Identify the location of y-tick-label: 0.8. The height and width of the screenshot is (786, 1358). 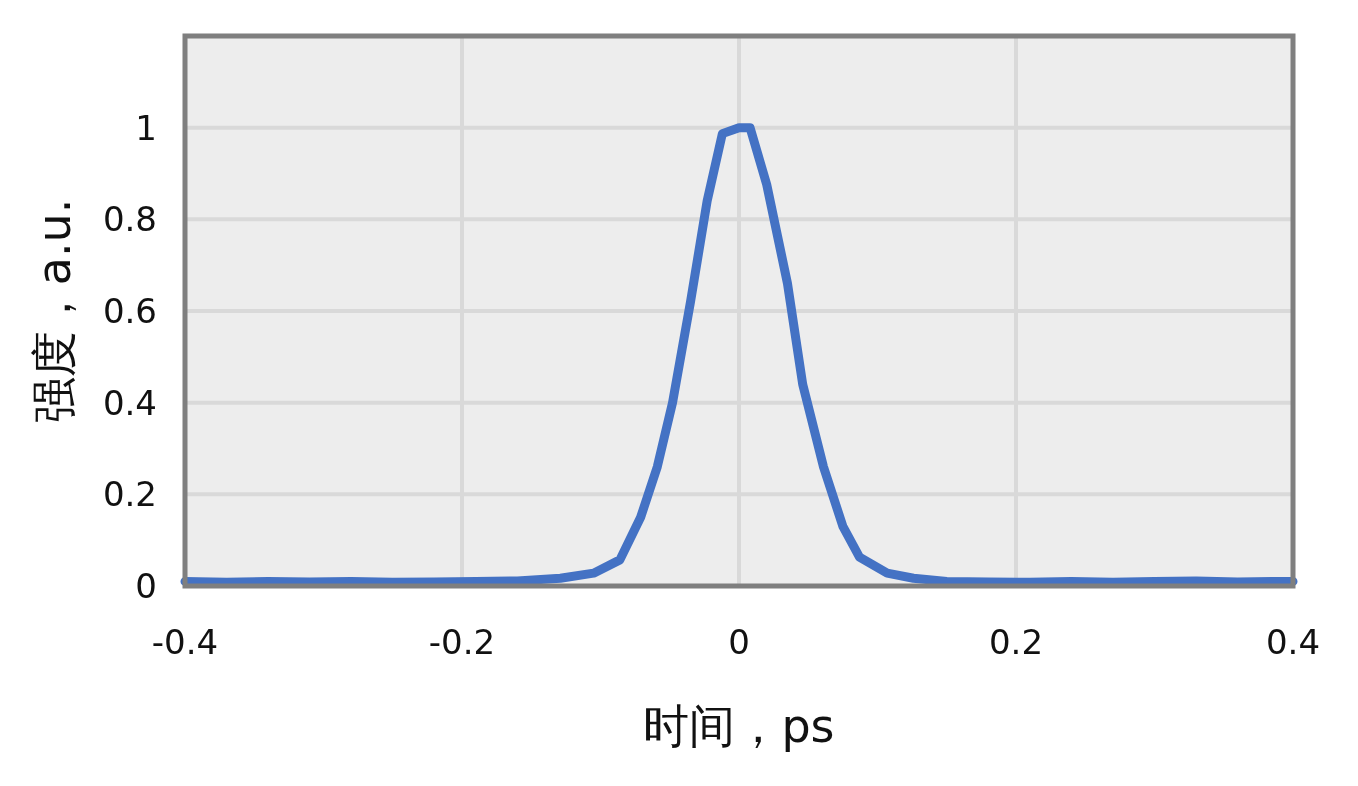
(129, 219).